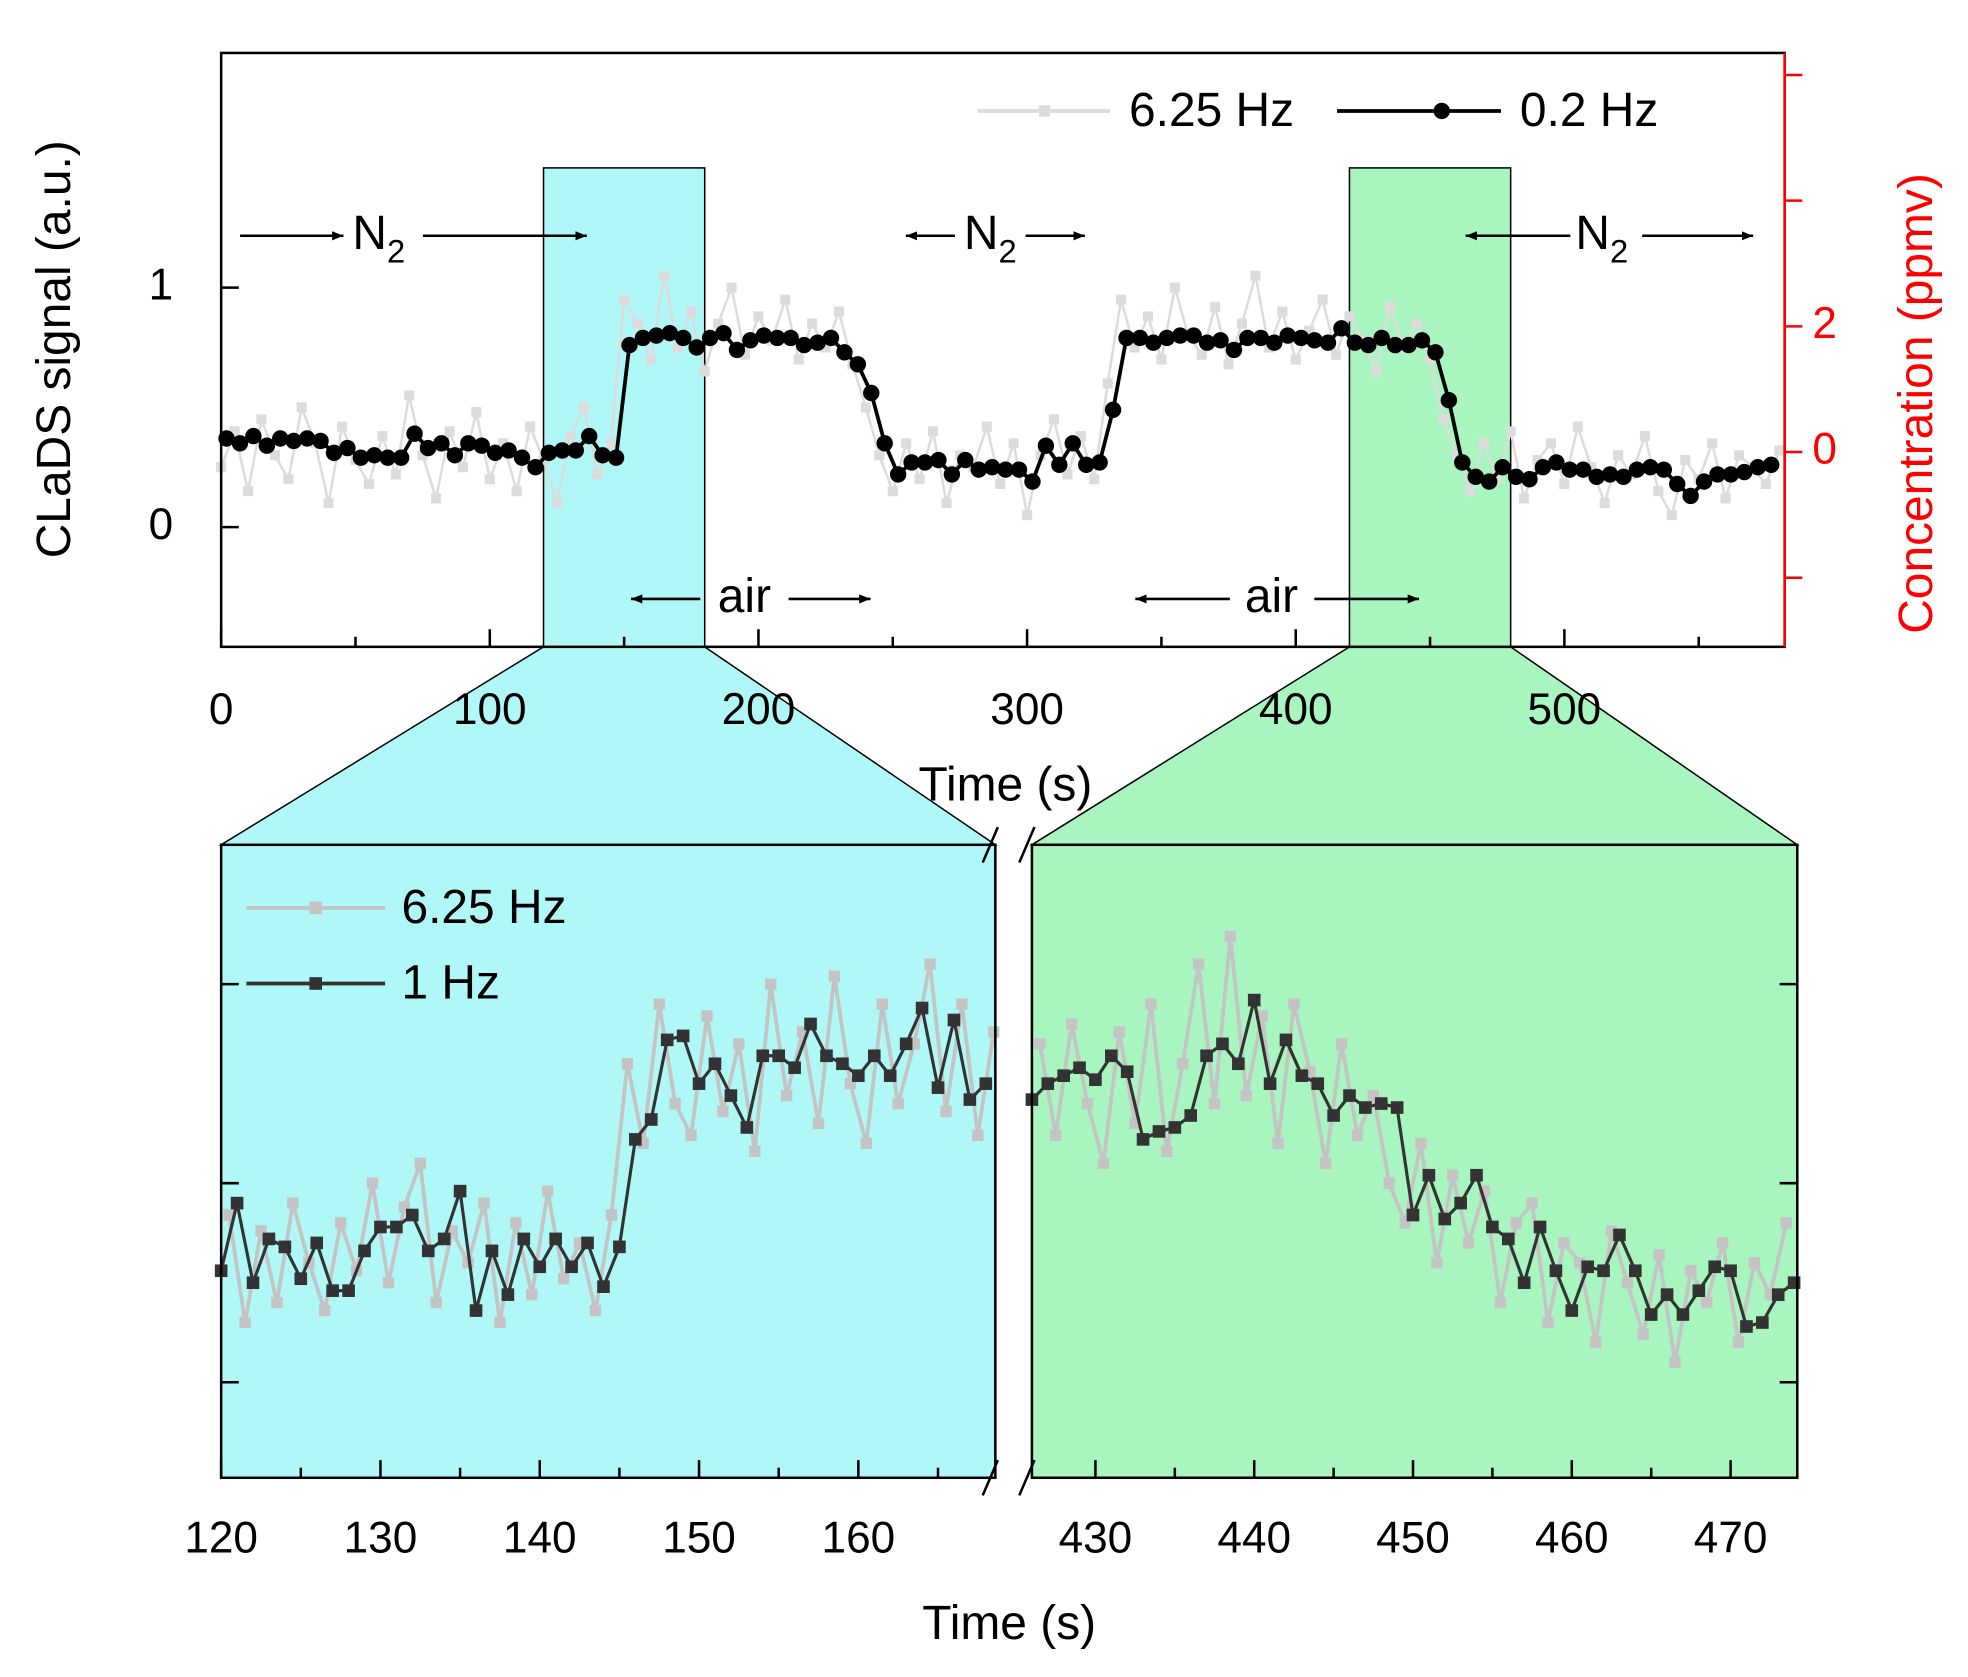 This screenshot has width=1968, height=1677. I want to click on annotation-subscript: 2, so click(396, 250).